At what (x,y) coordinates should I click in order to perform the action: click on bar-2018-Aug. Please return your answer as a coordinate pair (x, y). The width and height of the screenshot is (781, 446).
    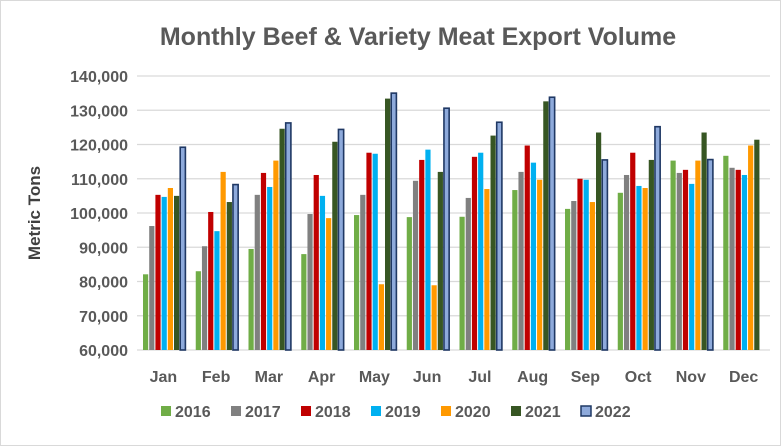
    Looking at the image, I should click on (527, 247).